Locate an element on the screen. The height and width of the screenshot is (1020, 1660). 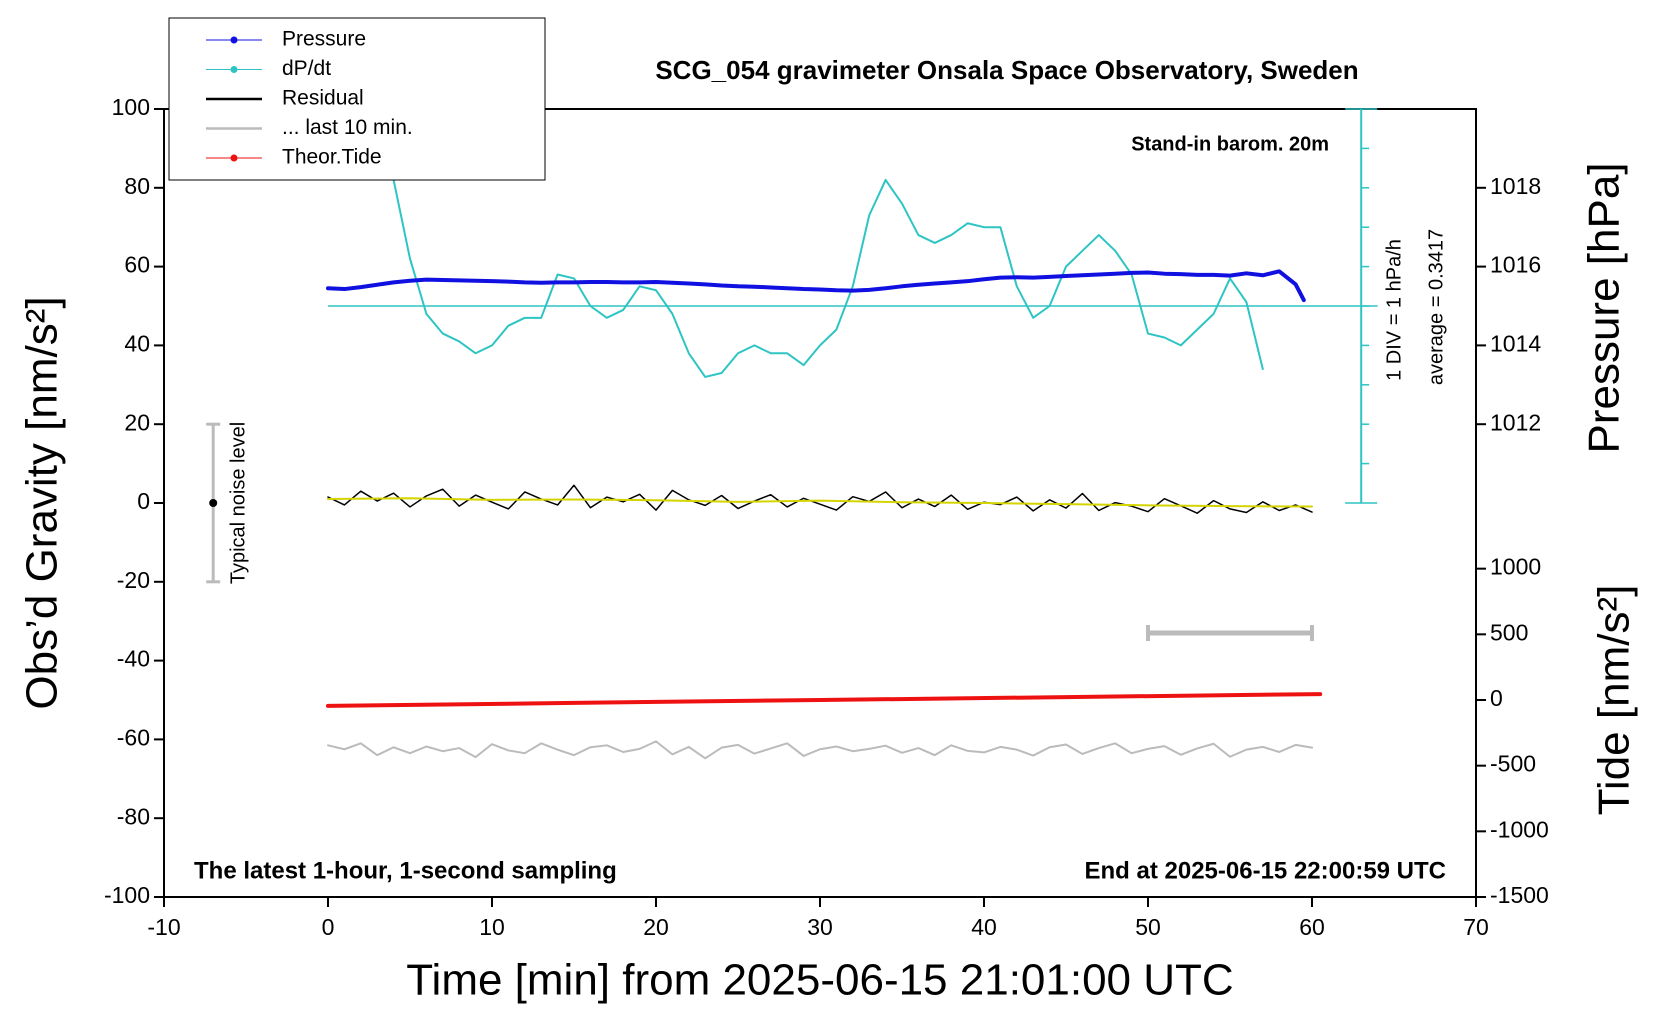
y3-tick-label: -1000 is located at coordinates (1519, 829).